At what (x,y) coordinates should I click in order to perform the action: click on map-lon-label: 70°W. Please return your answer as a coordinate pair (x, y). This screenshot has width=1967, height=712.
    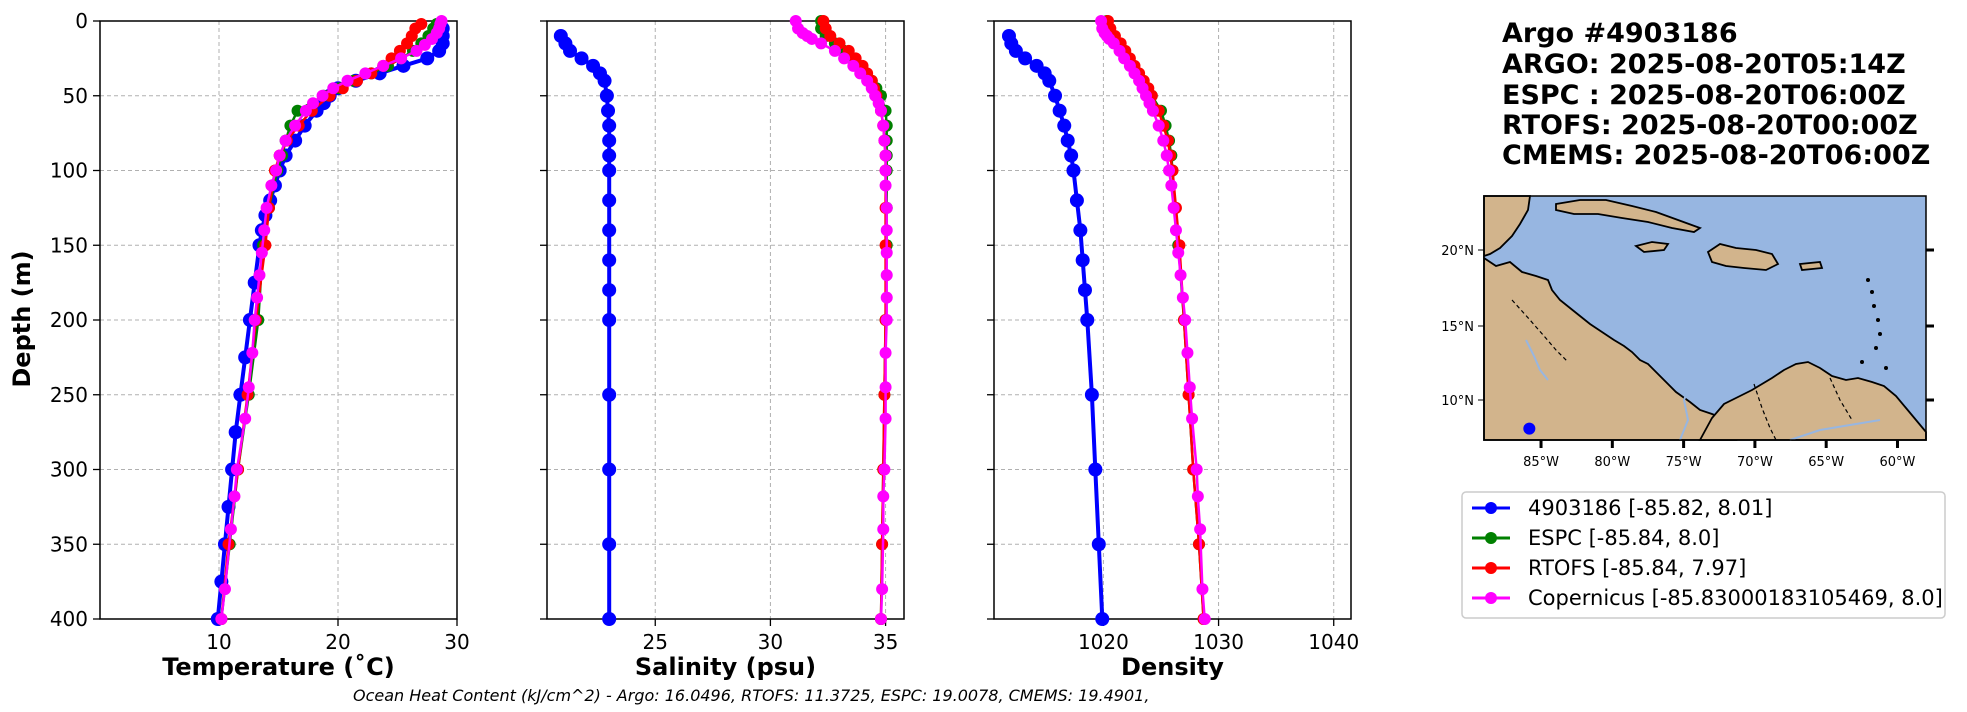
    Looking at the image, I should click on (1755, 462).